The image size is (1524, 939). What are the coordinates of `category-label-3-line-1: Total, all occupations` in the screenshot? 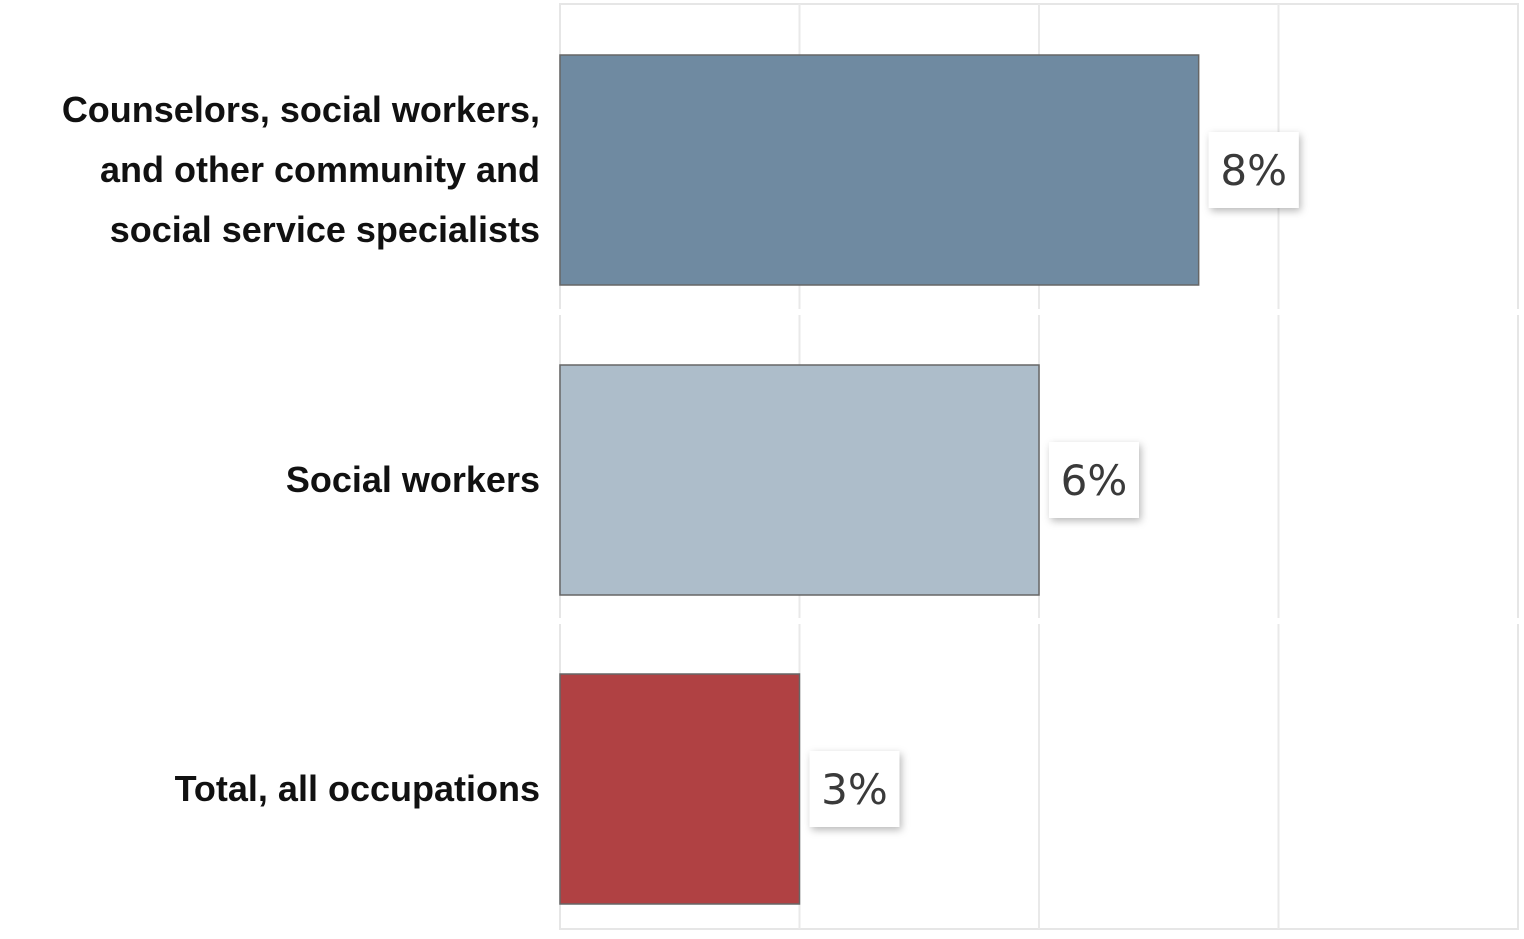 It's located at (357, 788).